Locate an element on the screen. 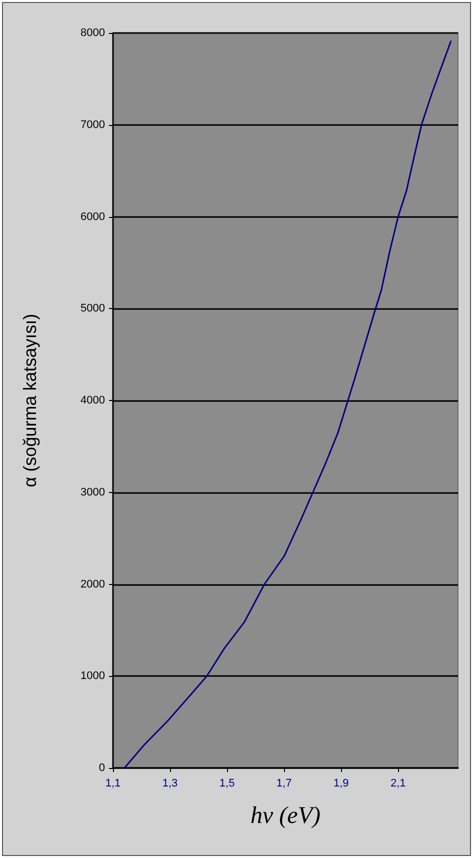 Image resolution: width=473 pixels, height=858 pixels. x-tick-label: 1,1 is located at coordinates (113, 784).